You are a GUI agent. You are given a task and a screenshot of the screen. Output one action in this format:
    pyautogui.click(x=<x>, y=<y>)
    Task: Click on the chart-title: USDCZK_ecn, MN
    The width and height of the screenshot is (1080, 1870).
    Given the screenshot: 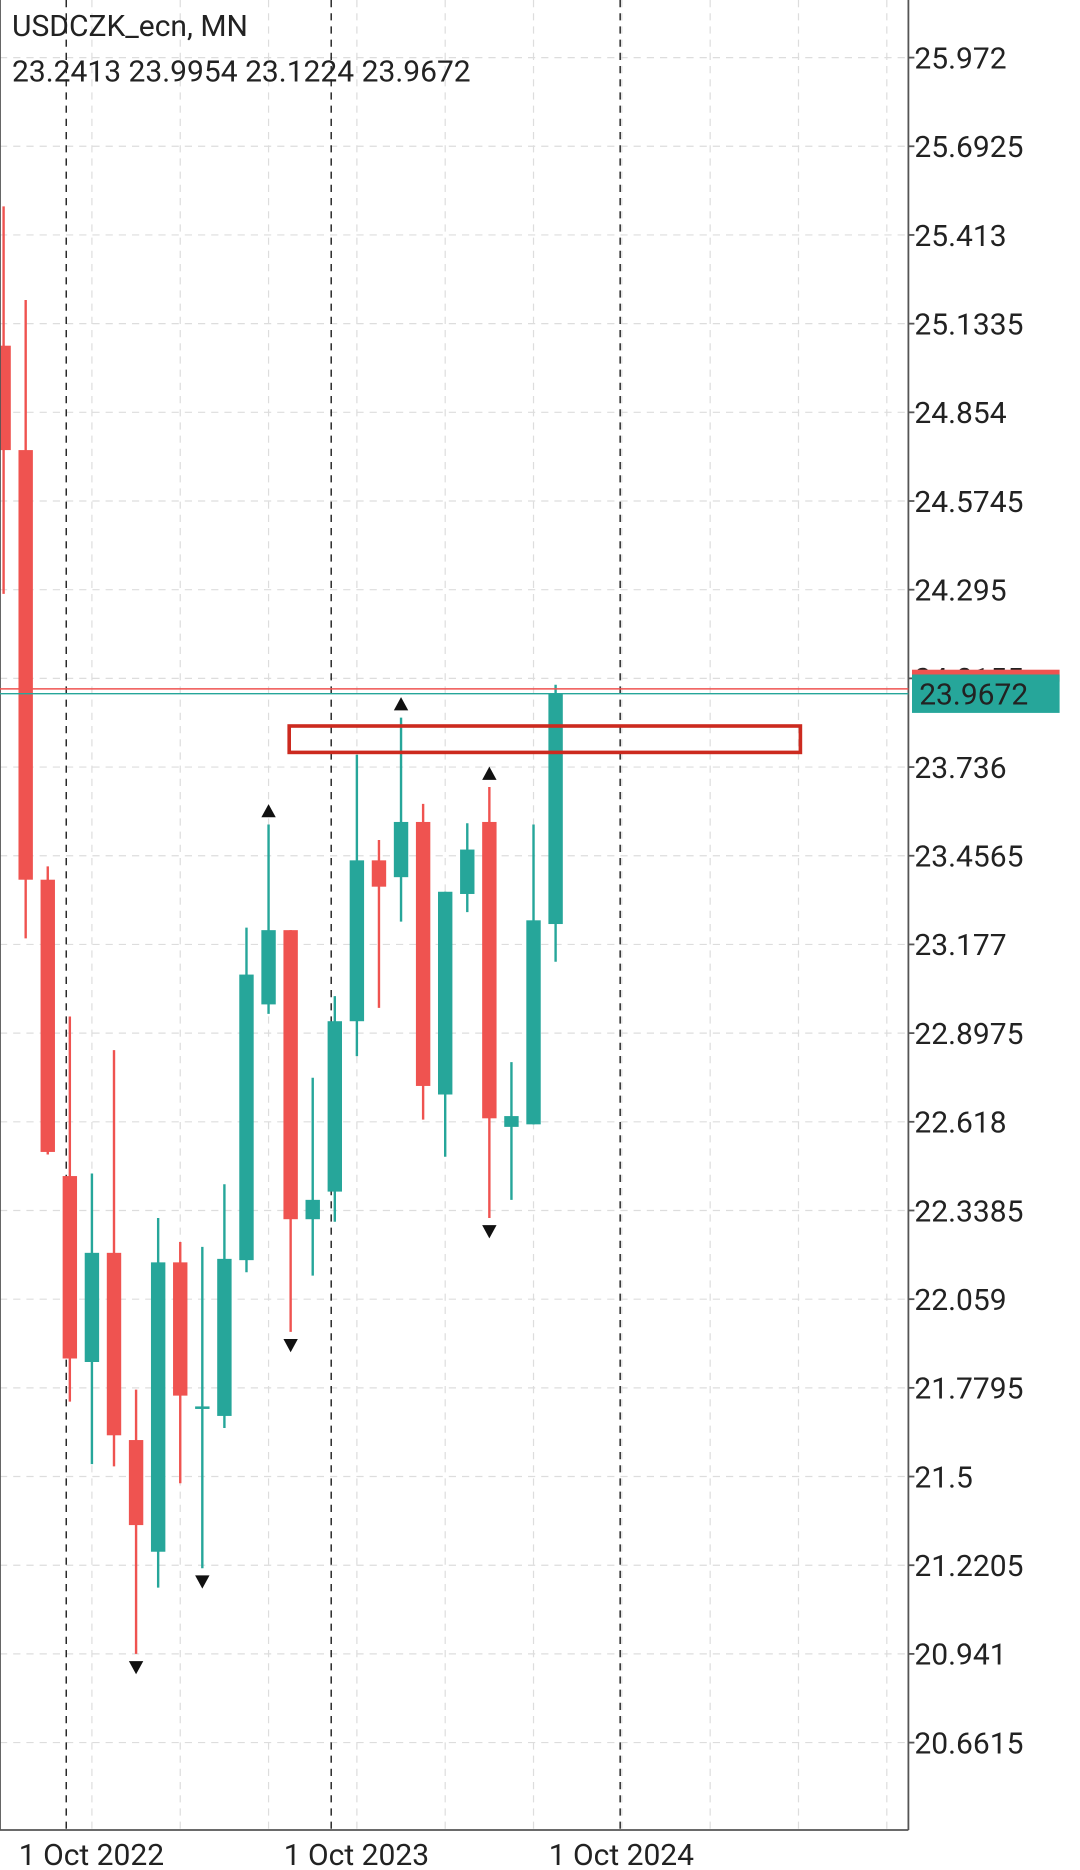 What is the action you would take?
    pyautogui.click(x=130, y=26)
    